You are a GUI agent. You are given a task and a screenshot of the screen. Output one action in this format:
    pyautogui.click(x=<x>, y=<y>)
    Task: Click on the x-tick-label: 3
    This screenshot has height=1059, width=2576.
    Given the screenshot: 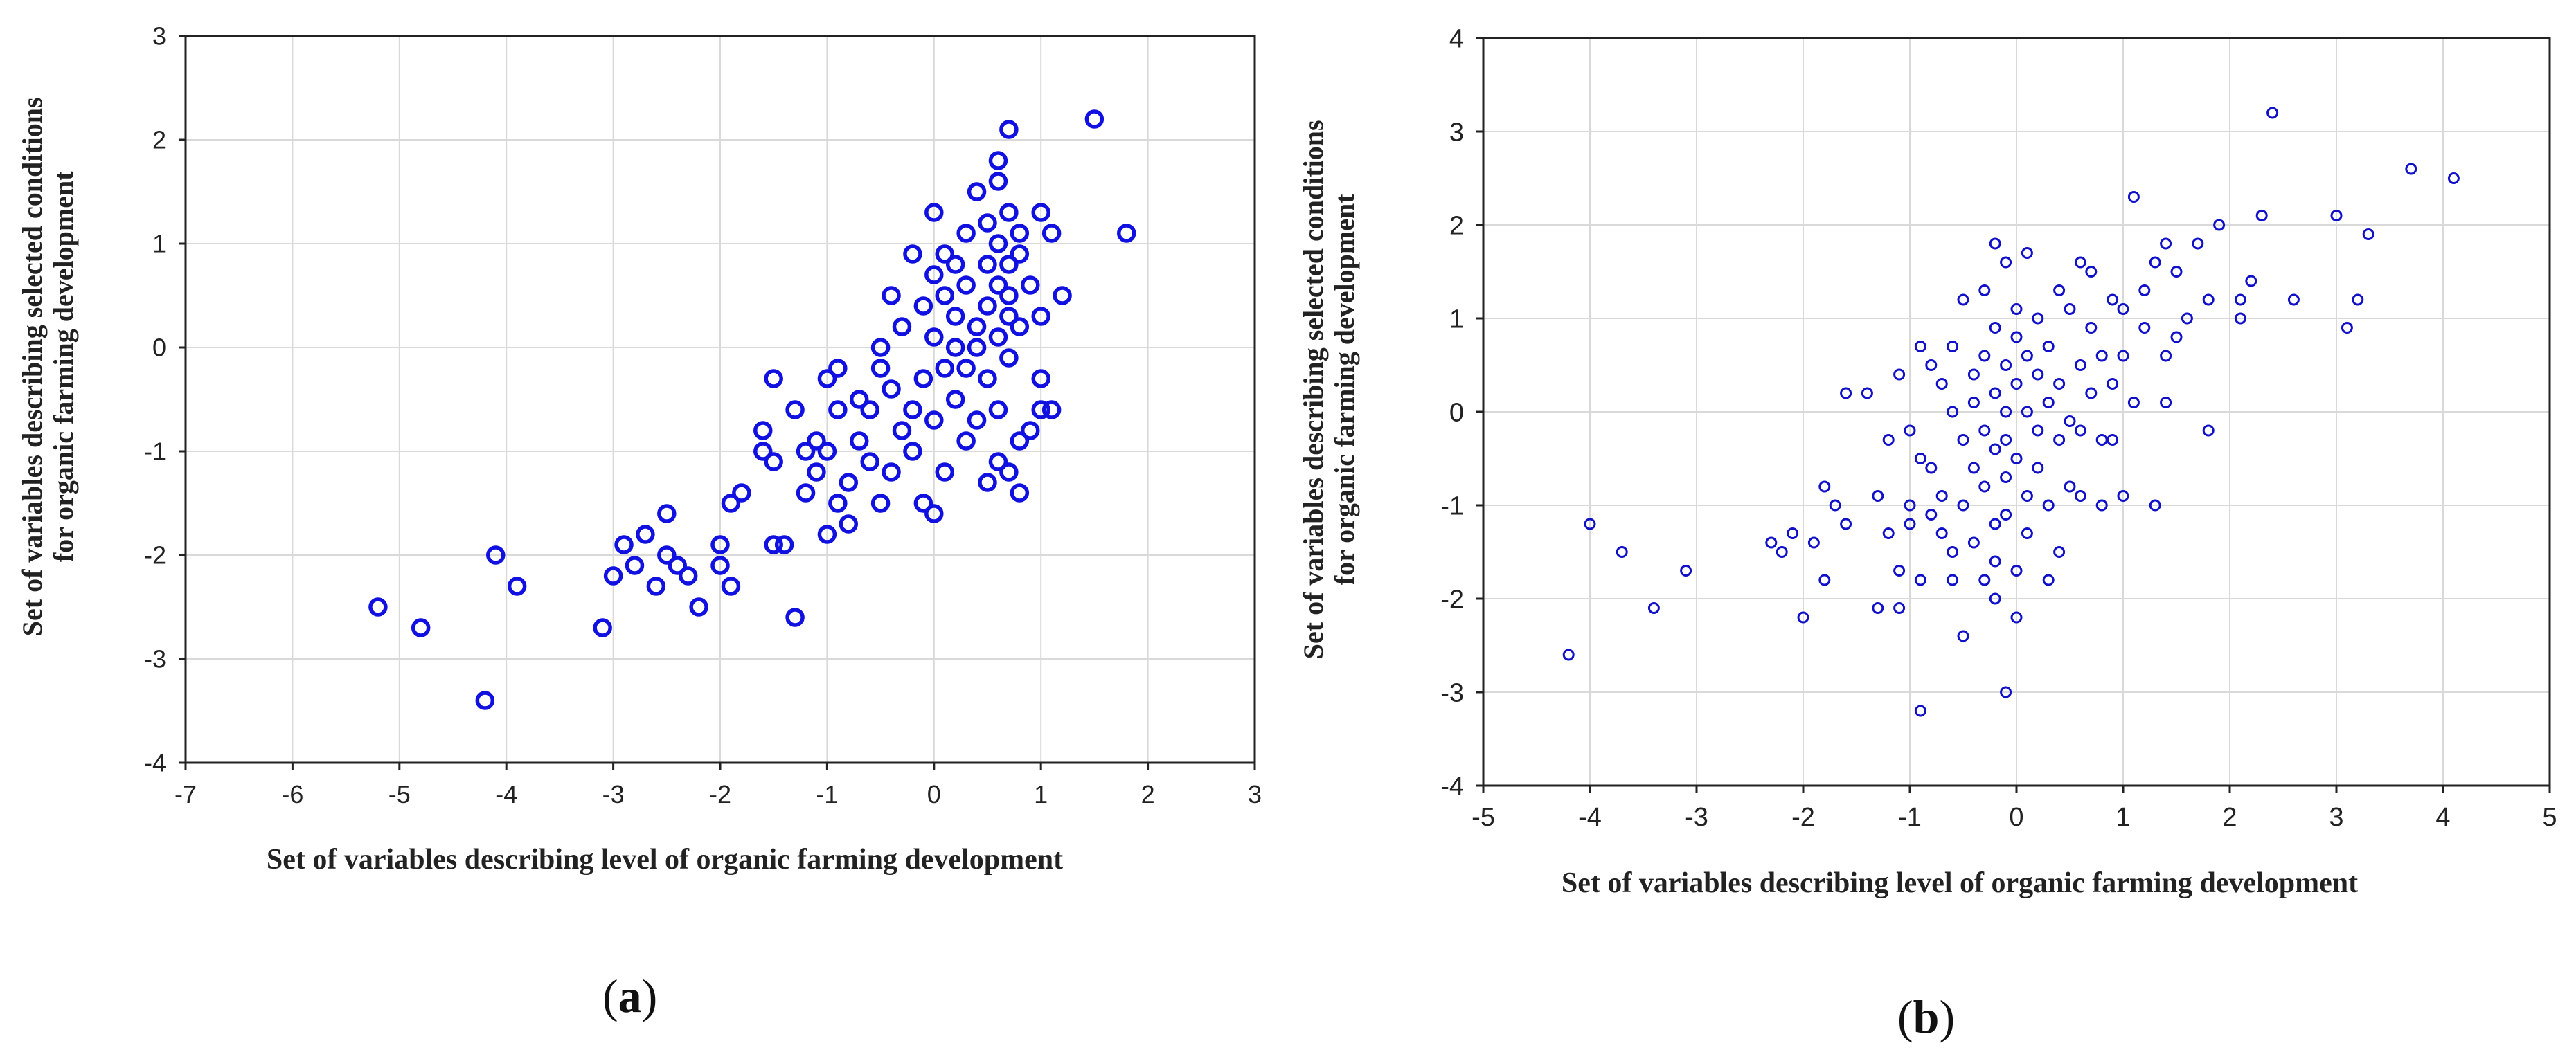 What is the action you would take?
    pyautogui.click(x=1255, y=794)
    